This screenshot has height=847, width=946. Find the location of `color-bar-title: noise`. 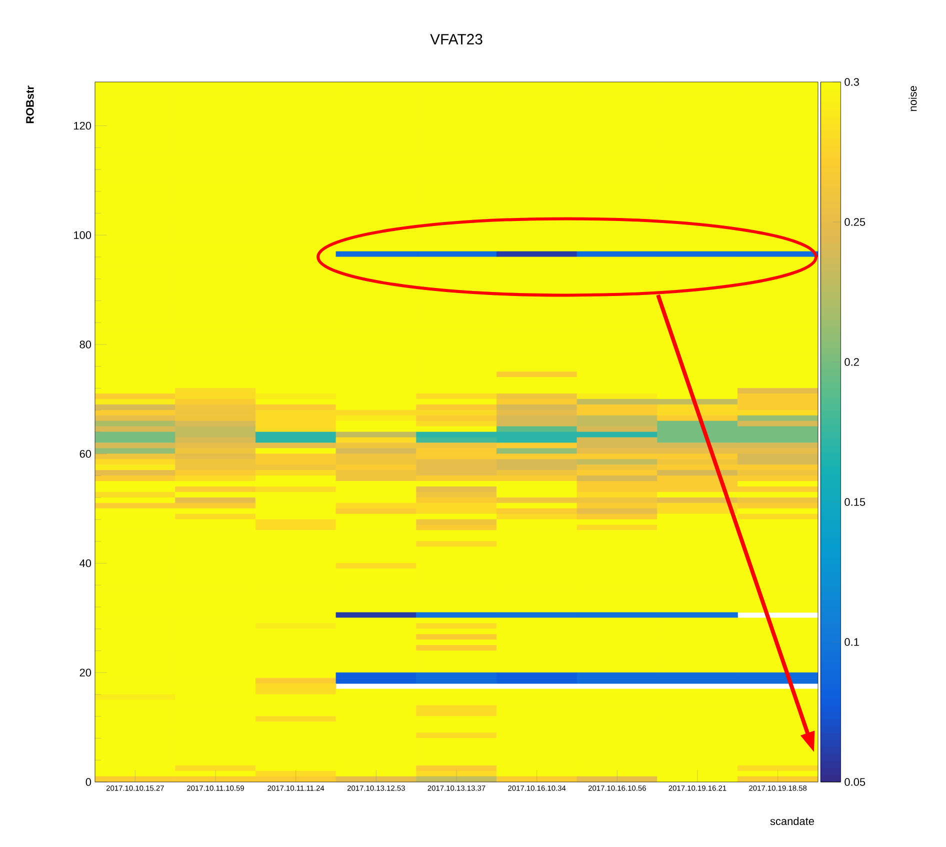

color-bar-title: noise is located at coordinates (912, 98).